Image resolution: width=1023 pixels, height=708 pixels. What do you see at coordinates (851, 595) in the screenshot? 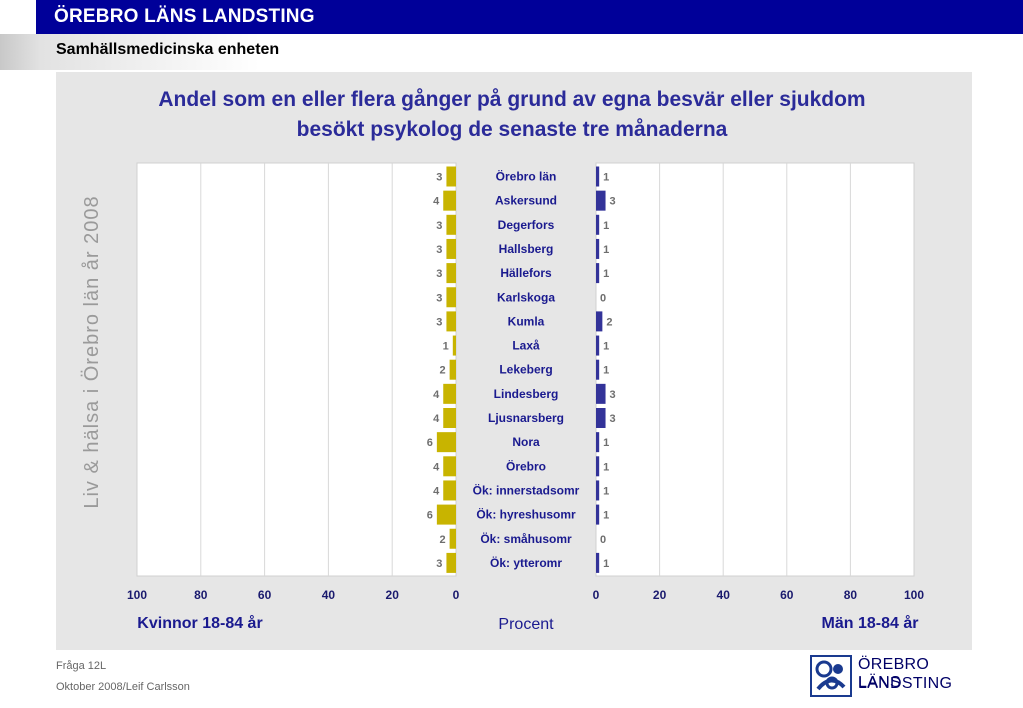
I see `right-tick-label: 80` at bounding box center [851, 595].